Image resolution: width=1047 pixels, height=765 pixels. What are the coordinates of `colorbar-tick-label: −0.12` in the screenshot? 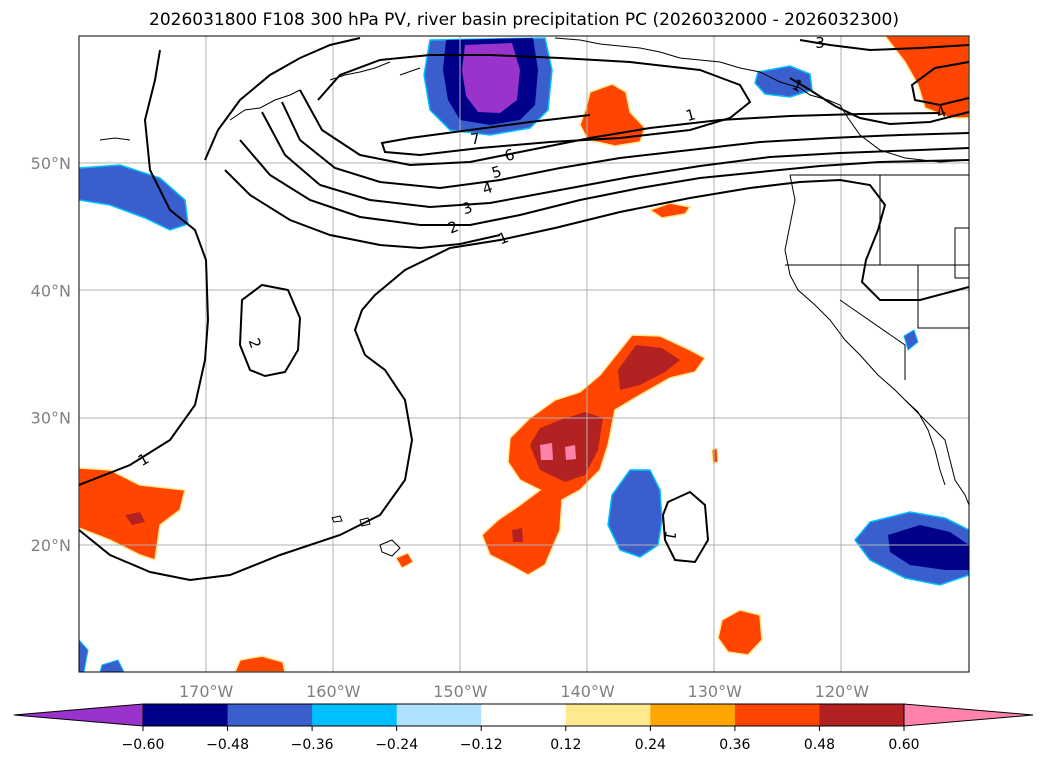 It's located at (481, 745).